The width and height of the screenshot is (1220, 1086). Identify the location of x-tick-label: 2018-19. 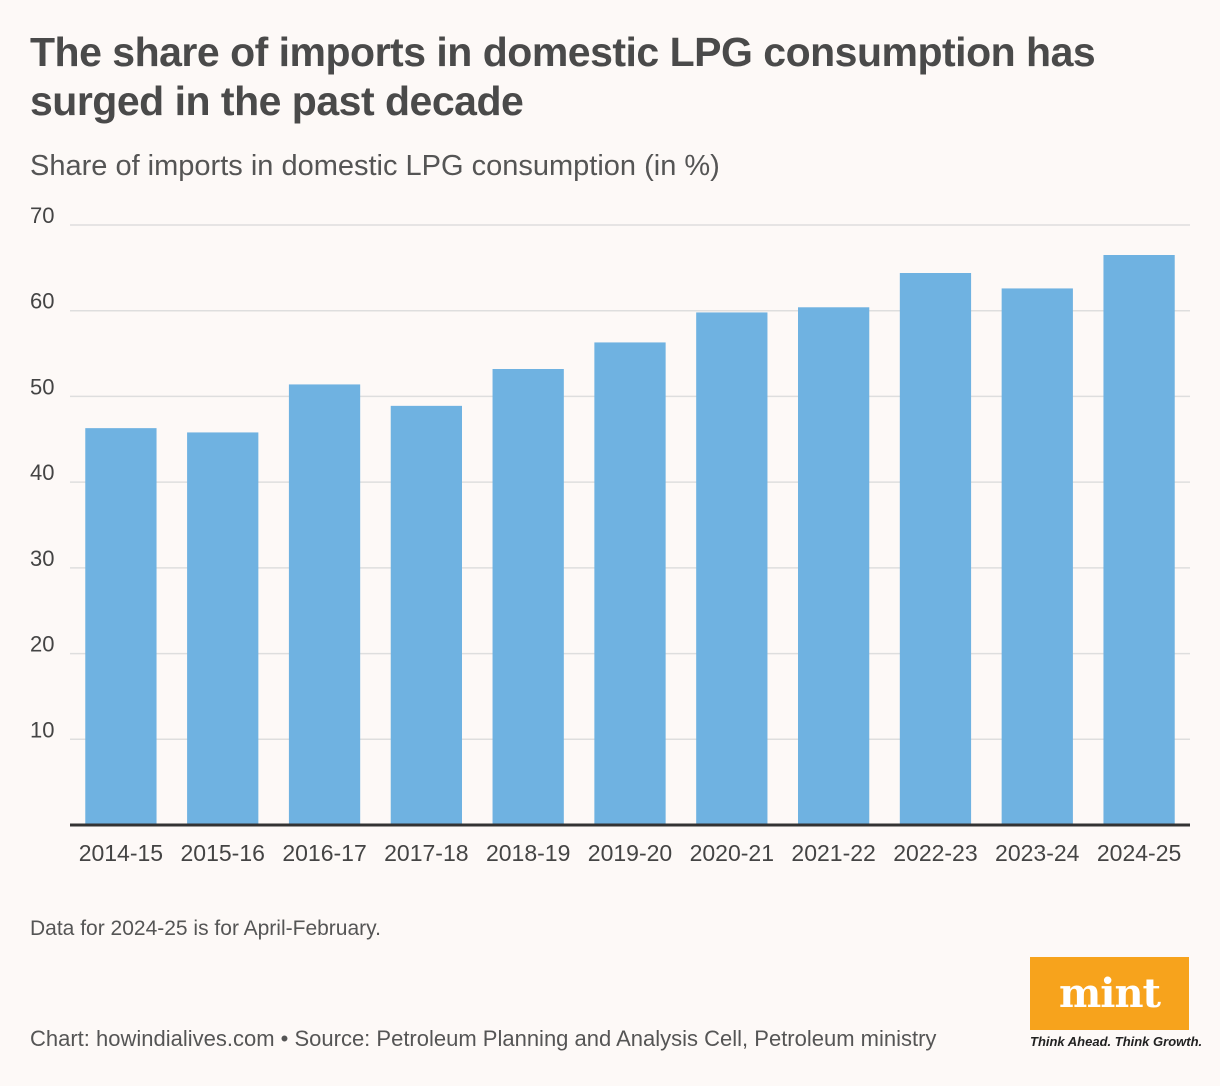
(528, 853).